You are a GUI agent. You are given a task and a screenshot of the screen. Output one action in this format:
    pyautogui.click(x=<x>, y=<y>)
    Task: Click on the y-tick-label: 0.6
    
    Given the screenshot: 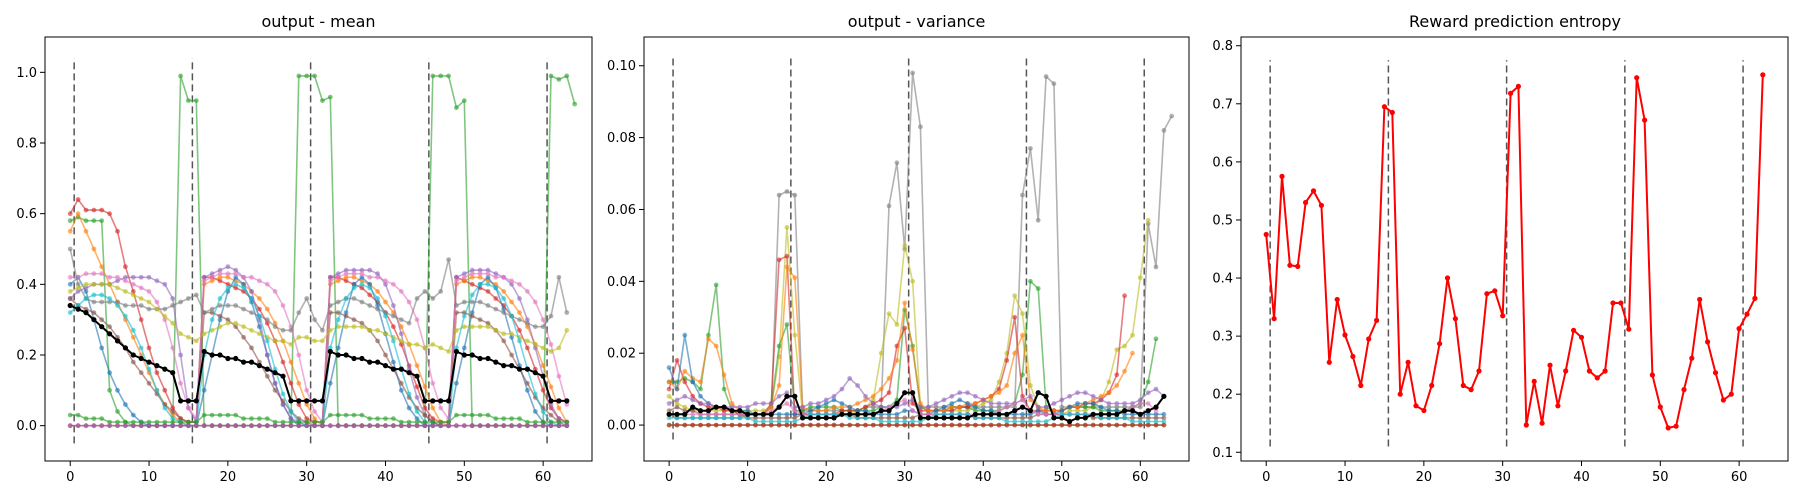 What is the action you would take?
    pyautogui.click(x=1222, y=162)
    